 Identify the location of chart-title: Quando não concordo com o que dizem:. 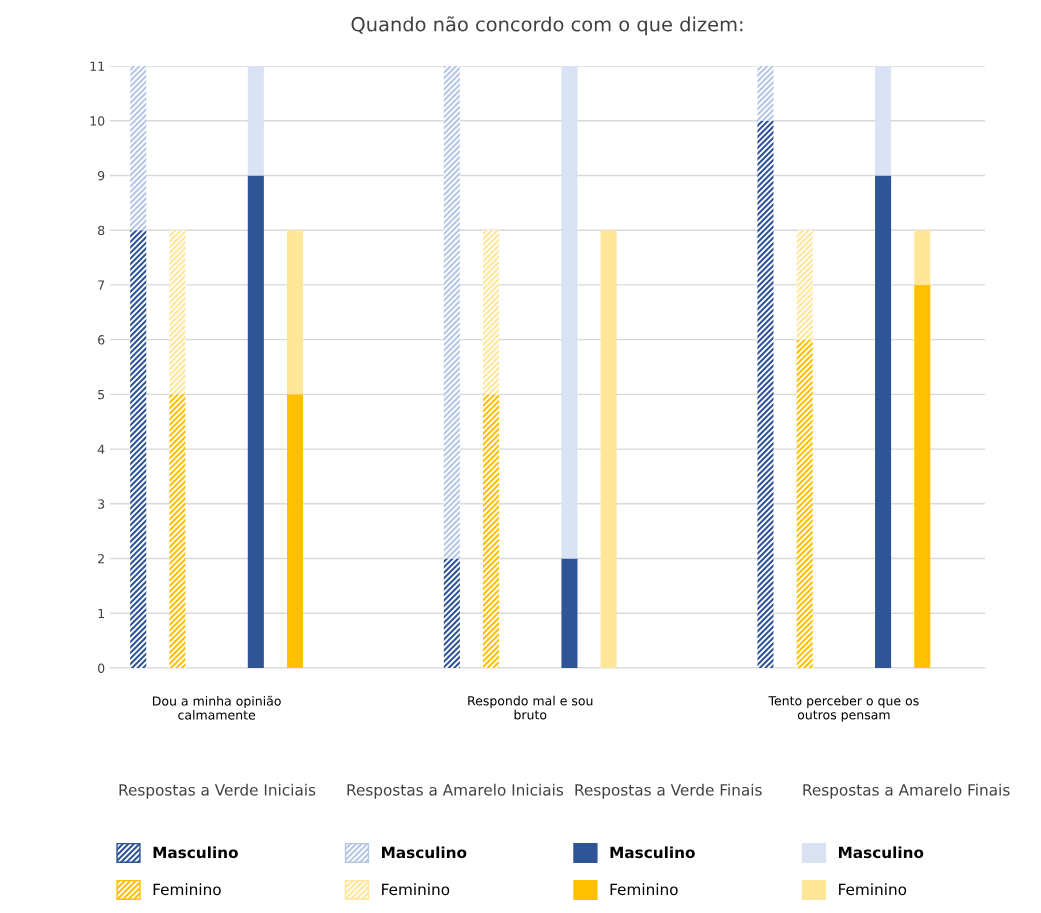
(547, 26).